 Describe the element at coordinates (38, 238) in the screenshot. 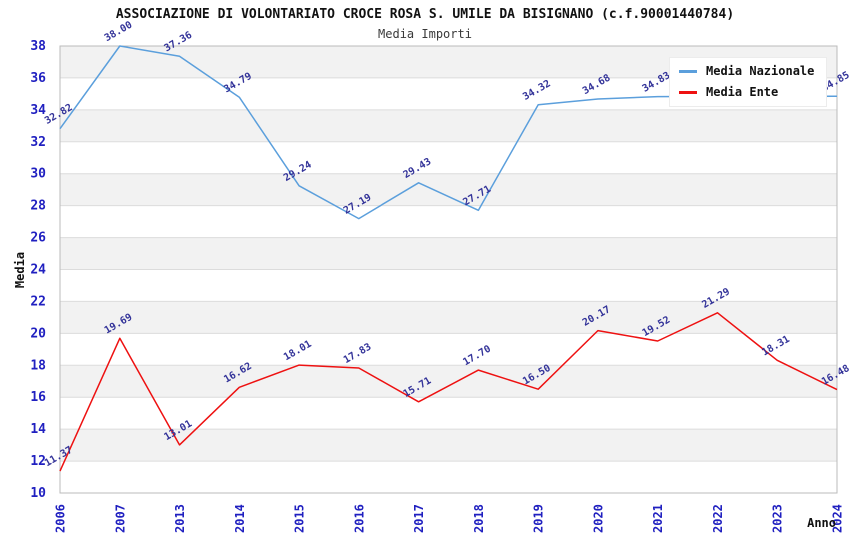

I see `y-tick-label: 26` at that location.